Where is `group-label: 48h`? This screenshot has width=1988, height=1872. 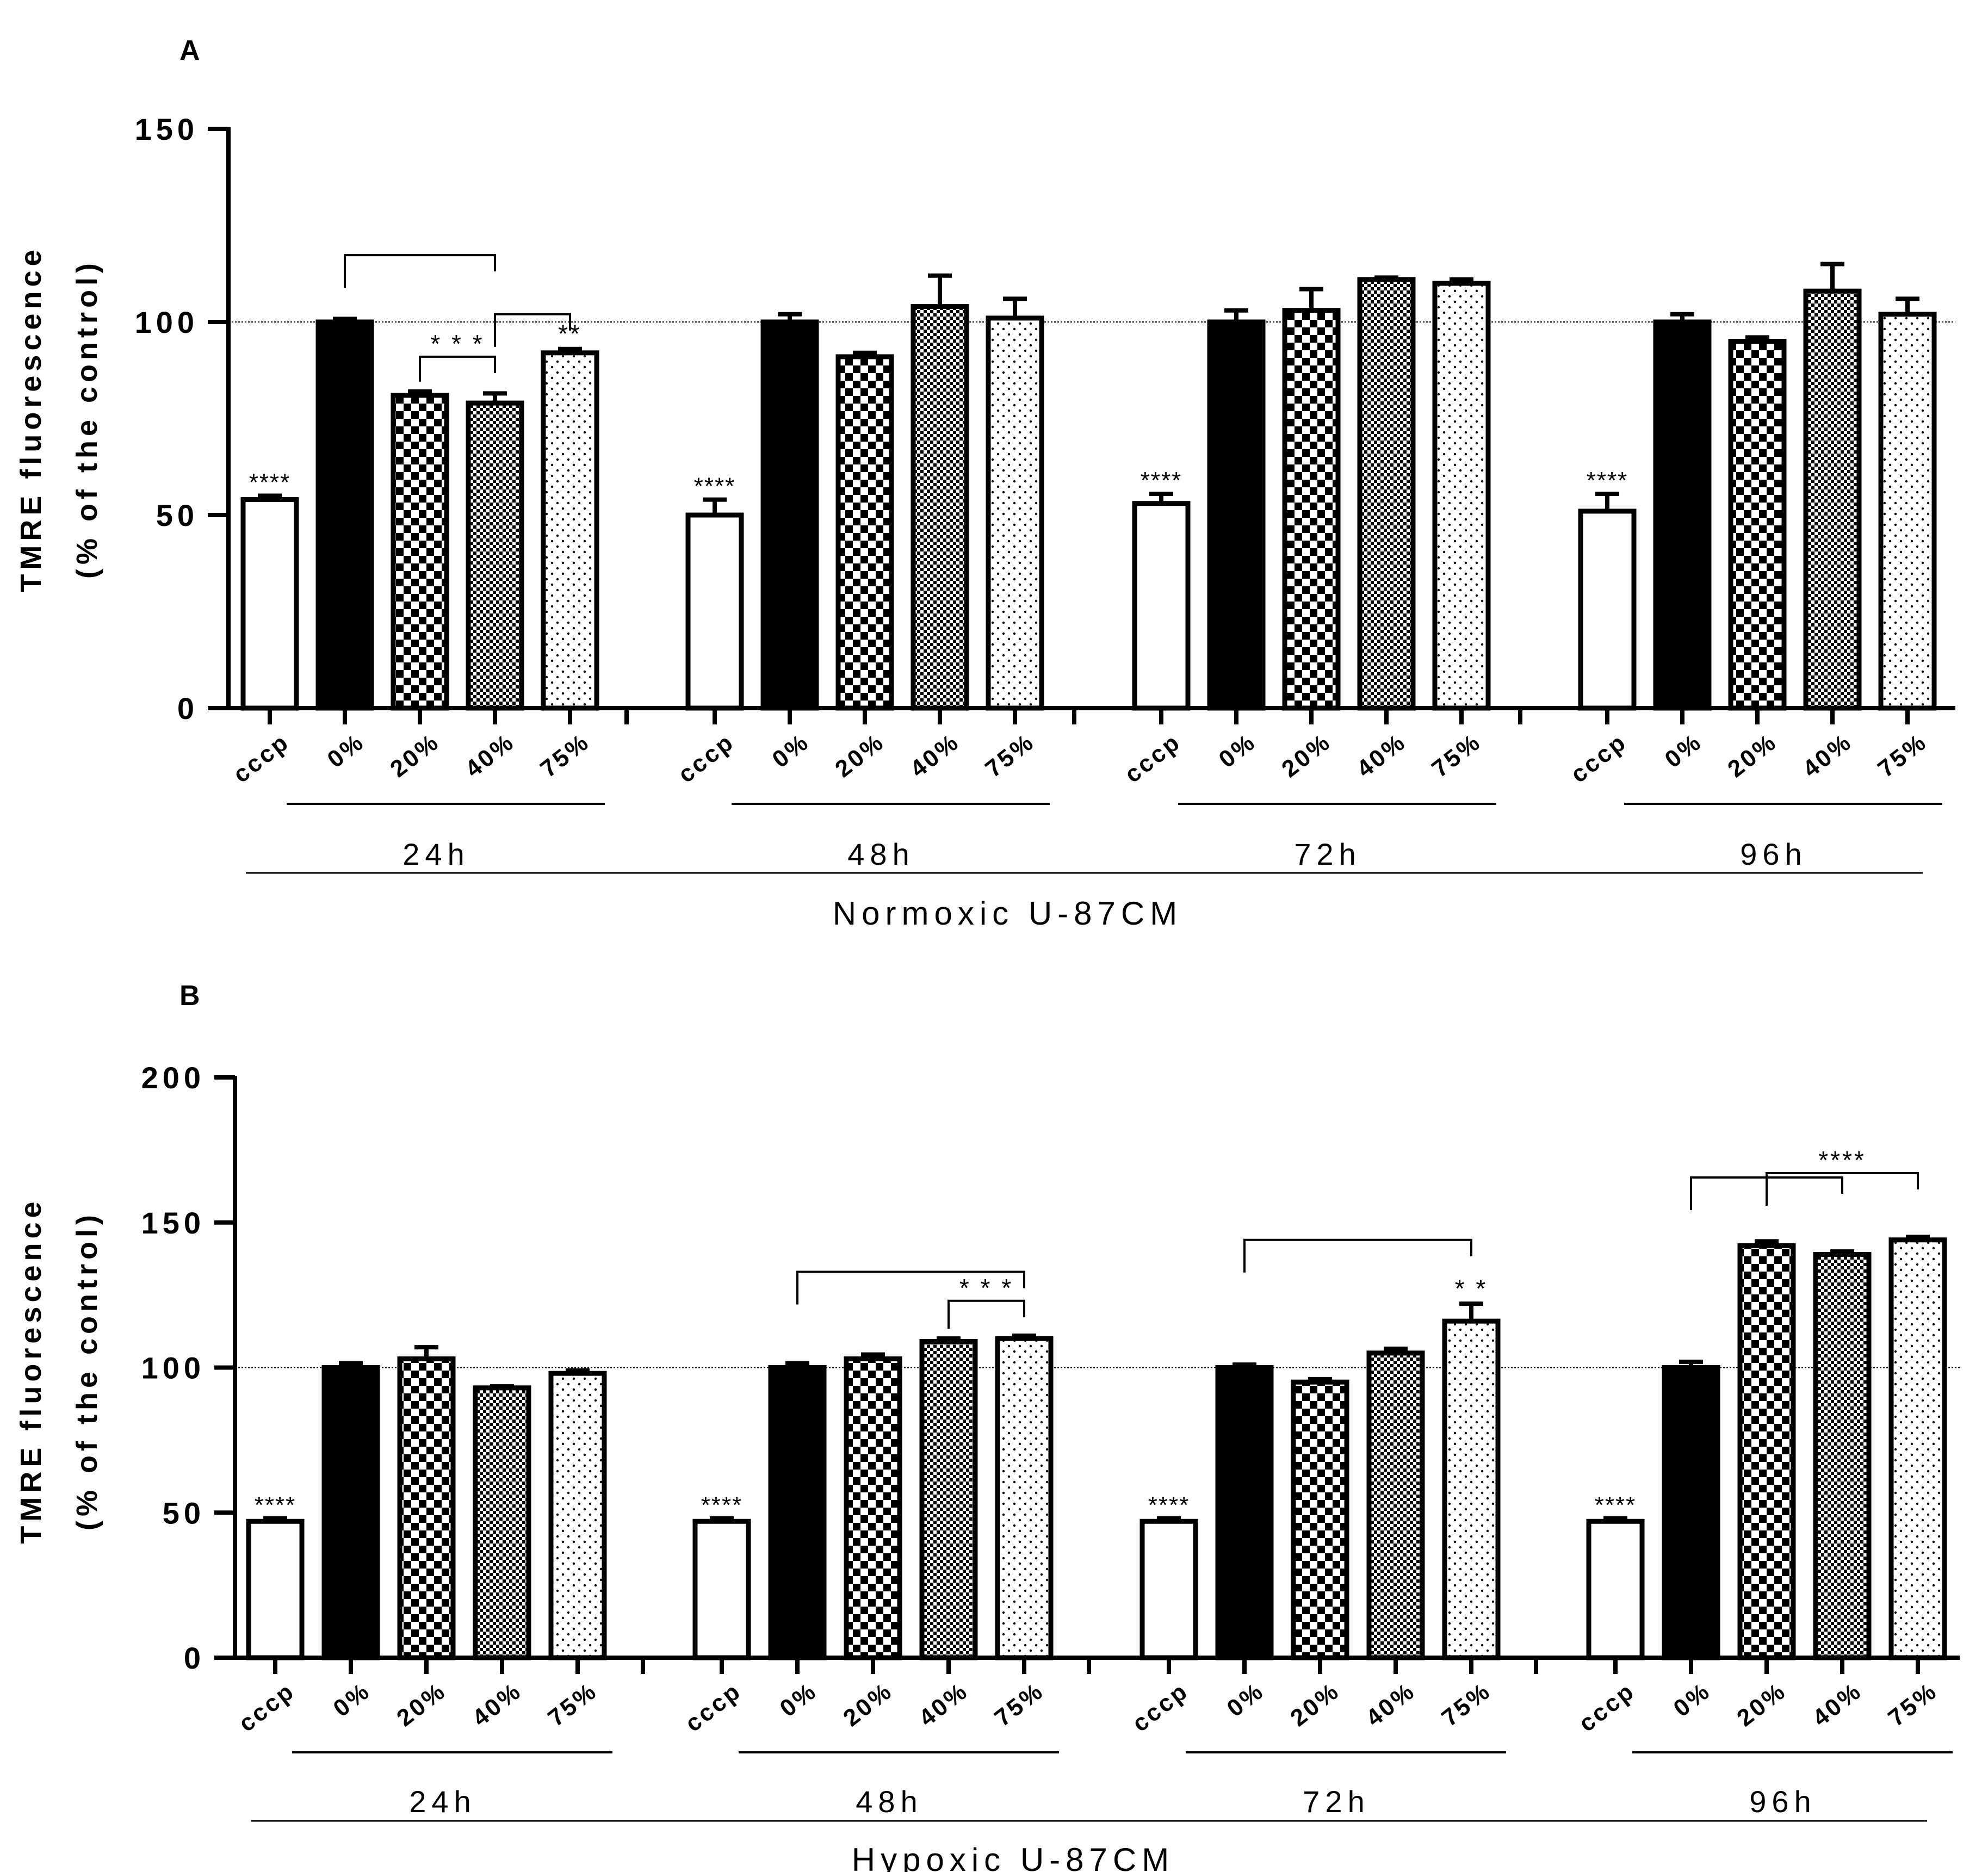
group-label: 48h is located at coordinates (889, 1801).